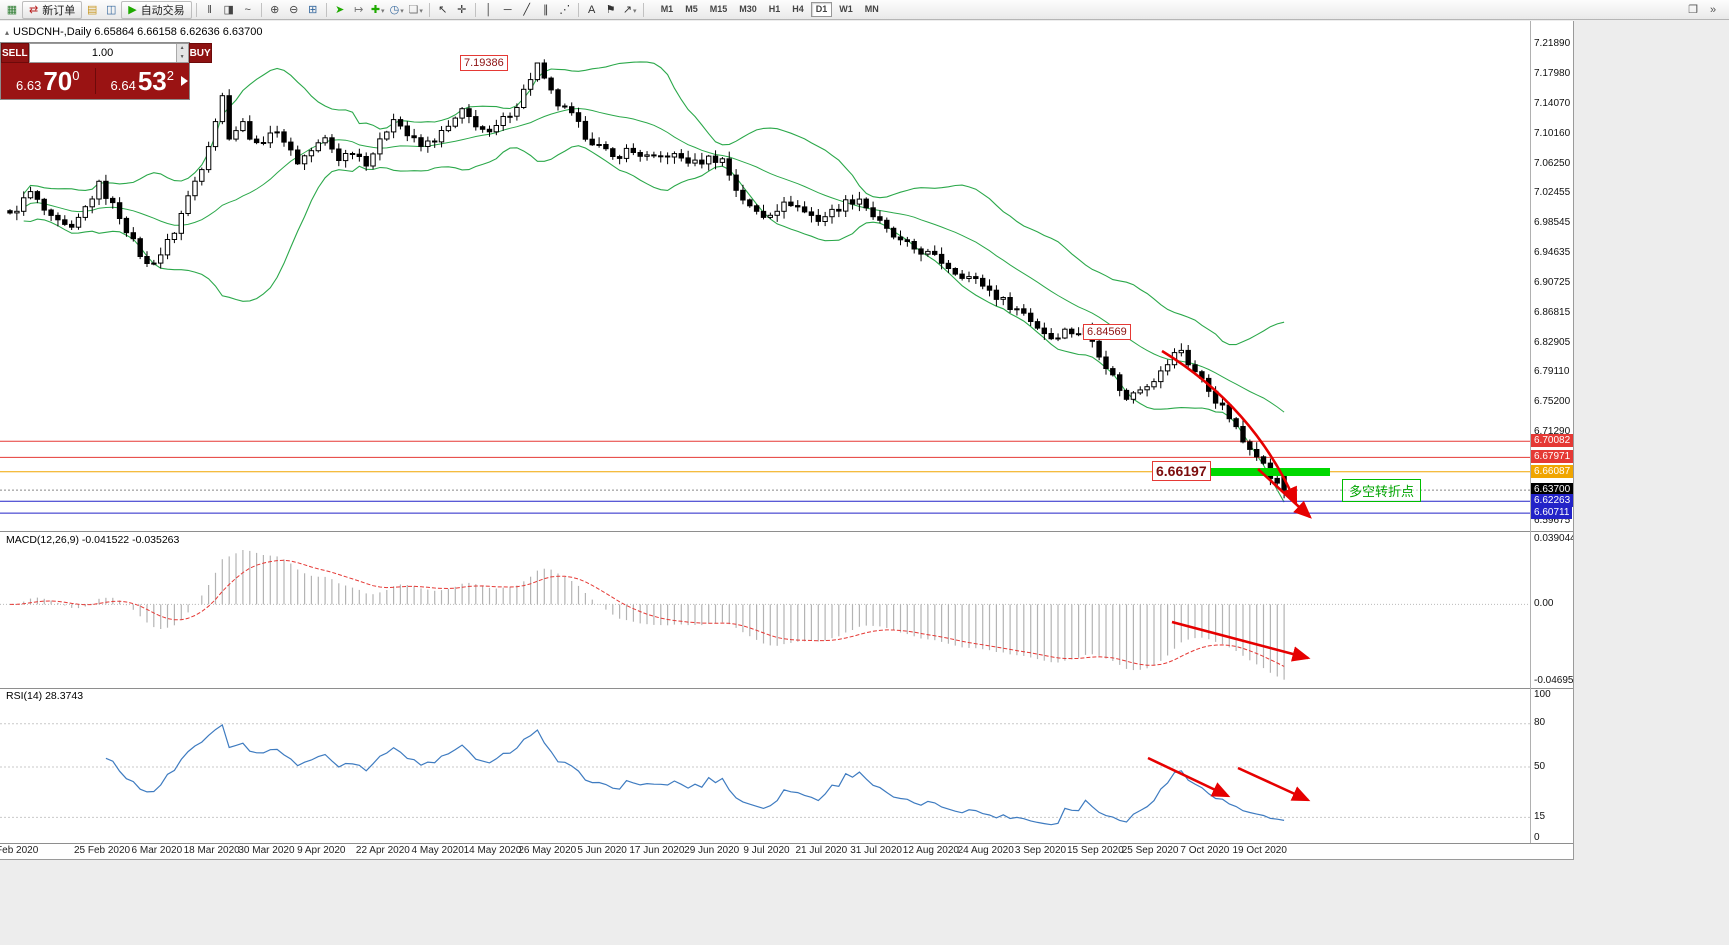 The height and width of the screenshot is (945, 1729). What do you see at coordinates (1181, 471) in the screenshot?
I see `support-price-annotation: 6.66197` at bounding box center [1181, 471].